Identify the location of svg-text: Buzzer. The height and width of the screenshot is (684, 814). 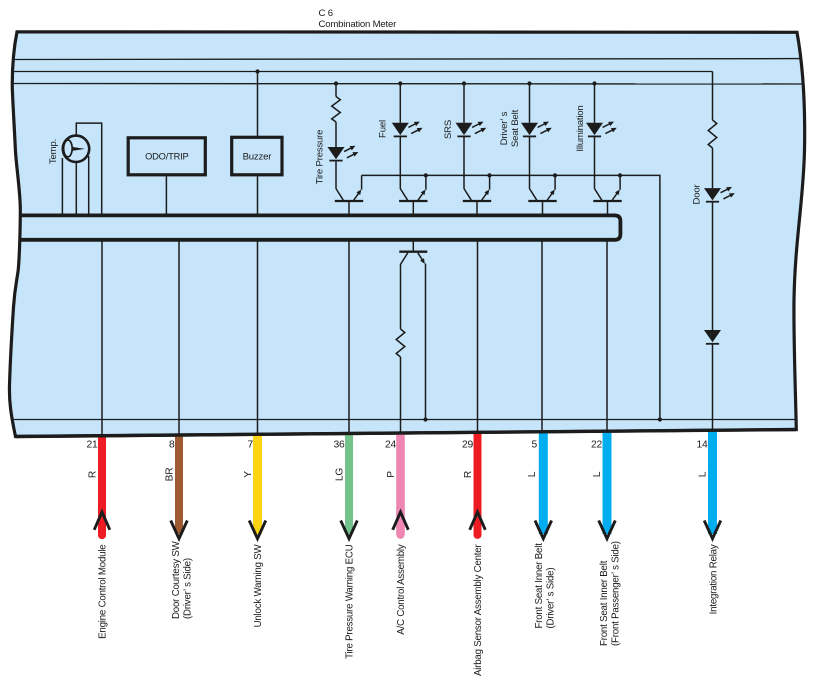
(258, 157).